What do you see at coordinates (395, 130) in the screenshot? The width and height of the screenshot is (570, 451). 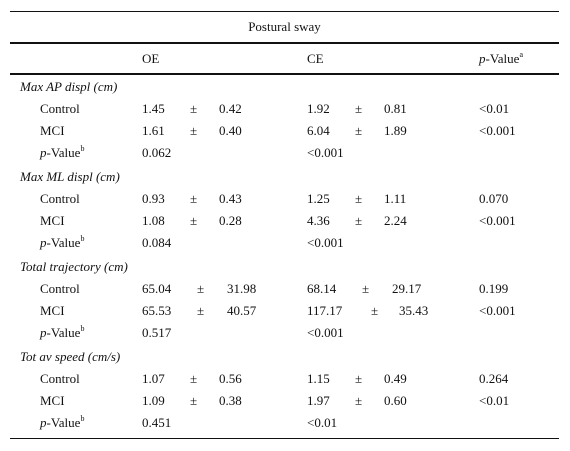 I see `ce-sd-value: 1.89` at bounding box center [395, 130].